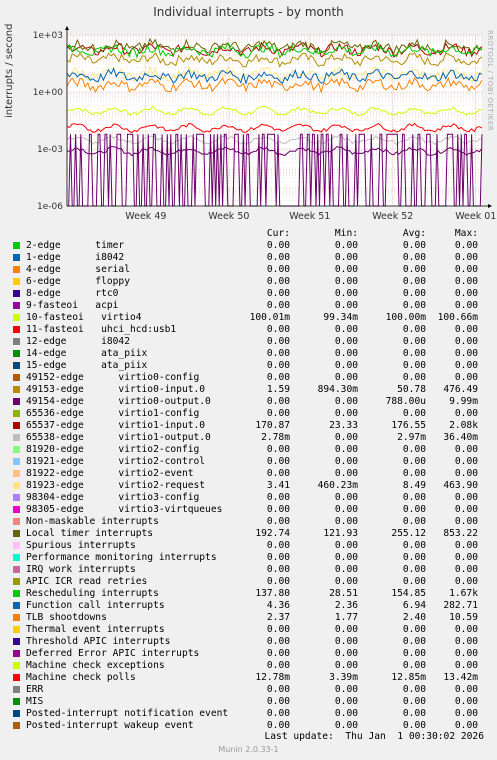  What do you see at coordinates (272, 593) in the screenshot?
I see `legend-cur-value: 137.80` at bounding box center [272, 593].